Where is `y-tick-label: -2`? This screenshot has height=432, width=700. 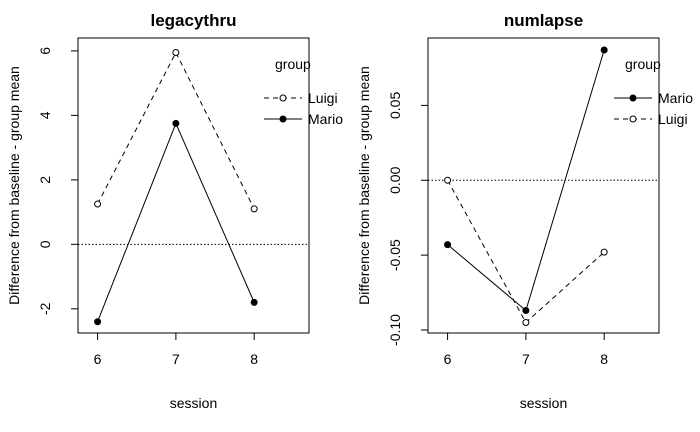 y-tick-label: -2 is located at coordinates (45, 308).